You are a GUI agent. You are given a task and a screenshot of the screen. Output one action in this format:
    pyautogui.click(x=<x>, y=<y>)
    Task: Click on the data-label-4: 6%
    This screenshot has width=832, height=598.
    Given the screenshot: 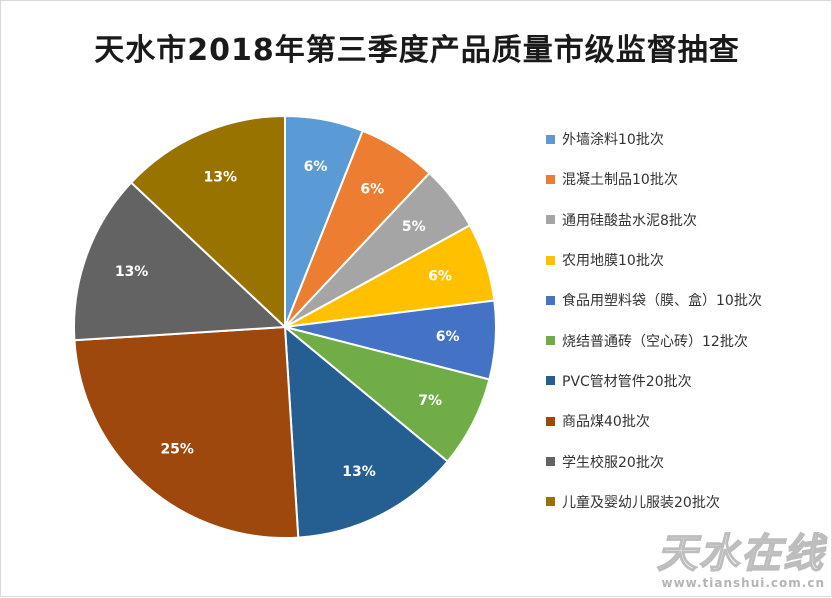 What is the action you would take?
    pyautogui.click(x=440, y=277)
    